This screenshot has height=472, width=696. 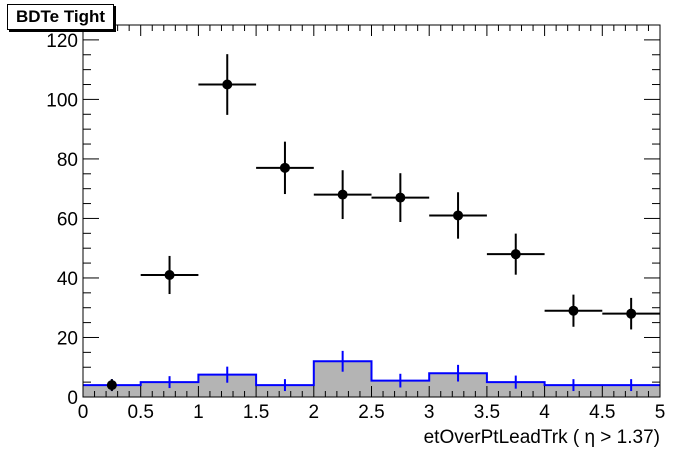 I want to click on x-tick-label: 3.5, so click(x=487, y=412).